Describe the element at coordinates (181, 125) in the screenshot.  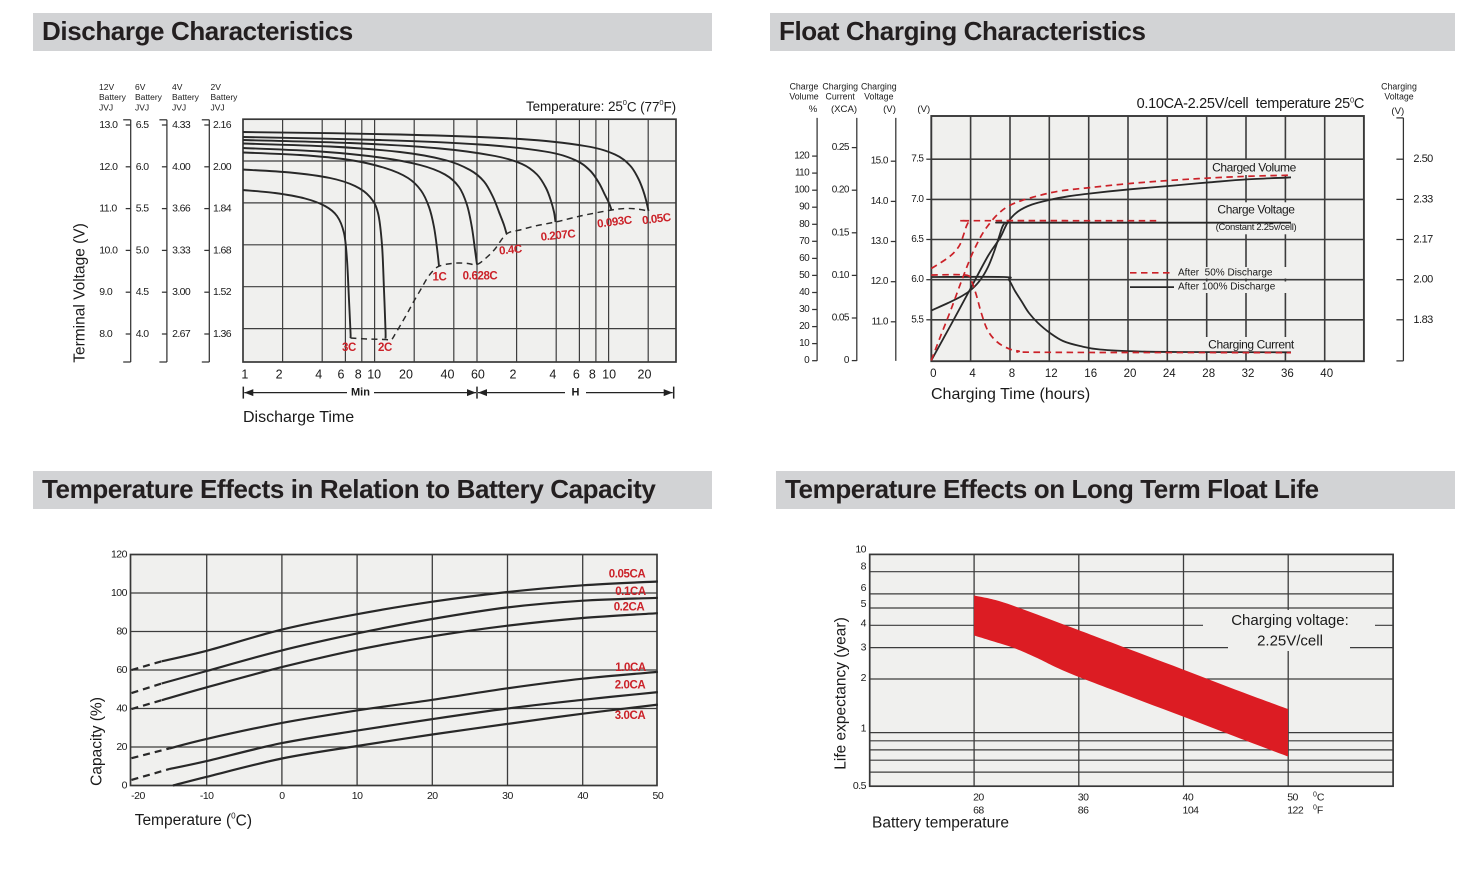
I see `svg-text: 4.33` at that location.